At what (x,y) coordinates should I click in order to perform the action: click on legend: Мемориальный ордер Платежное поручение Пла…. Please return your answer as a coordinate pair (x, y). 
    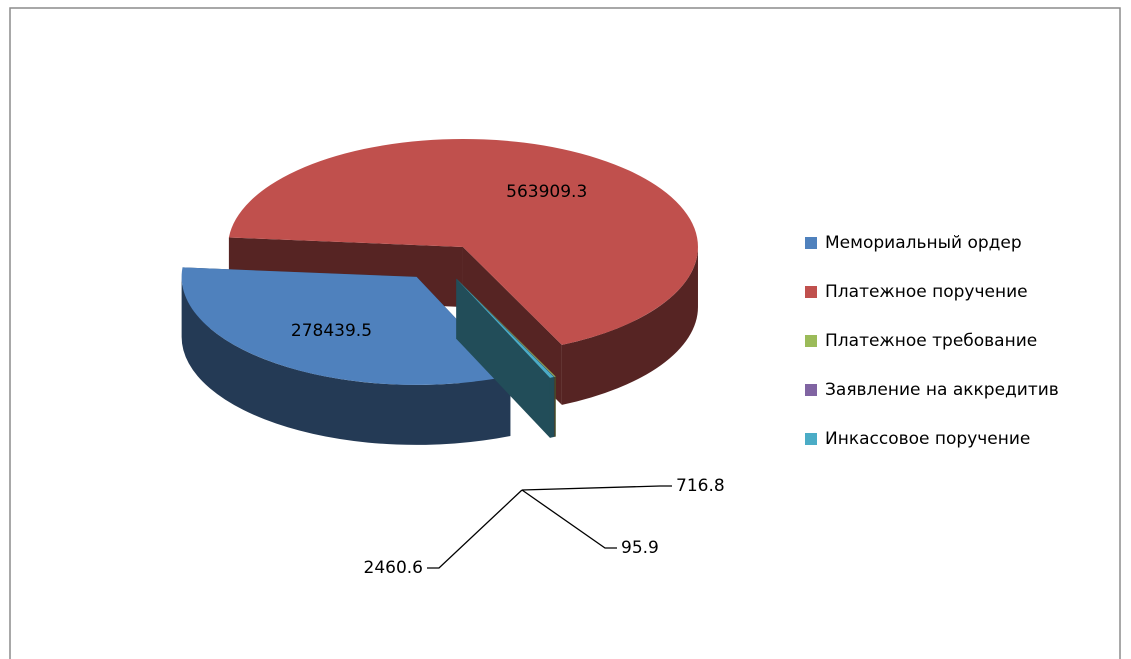
    Looking at the image, I should click on (932, 341).